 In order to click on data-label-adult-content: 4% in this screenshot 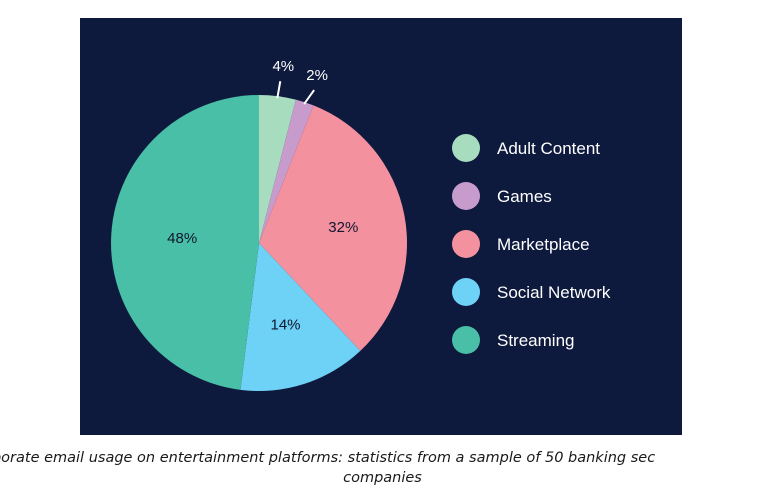, I will do `click(283, 66)`.